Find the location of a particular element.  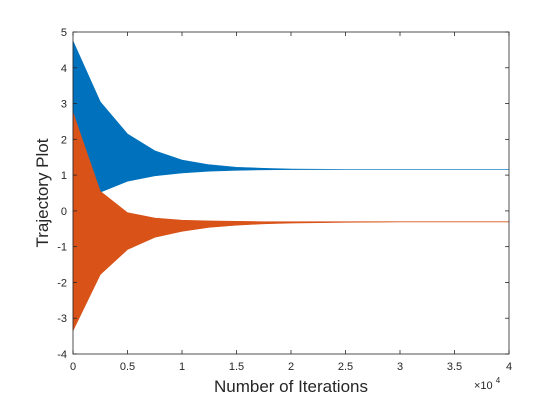

x-tick-label: 3 is located at coordinates (400, 367).